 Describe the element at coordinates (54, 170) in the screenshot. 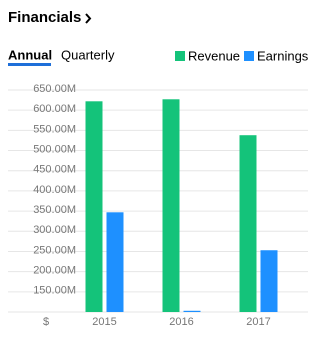

I see `y-tick-label: 450.00M` at that location.